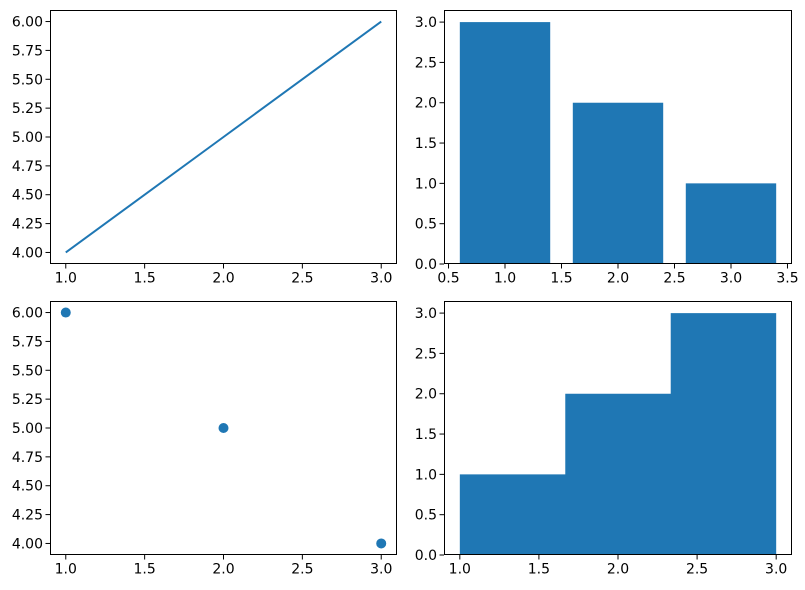 This screenshot has height=590, width=805. Describe the element at coordinates (448, 279) in the screenshot. I see `x-tick-label: 0.5` at that location.